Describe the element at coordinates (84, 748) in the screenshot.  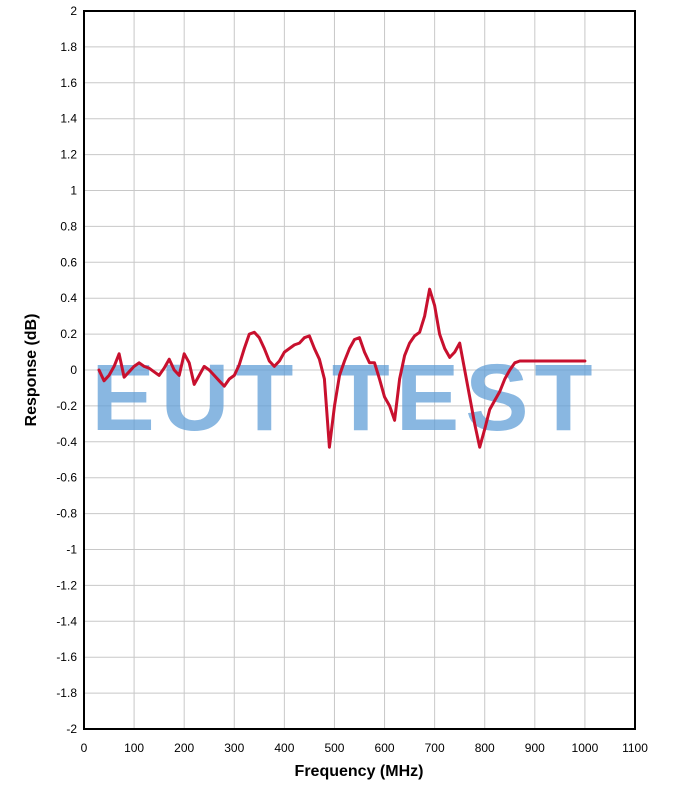
I see `x-tick-label: 0` at that location.